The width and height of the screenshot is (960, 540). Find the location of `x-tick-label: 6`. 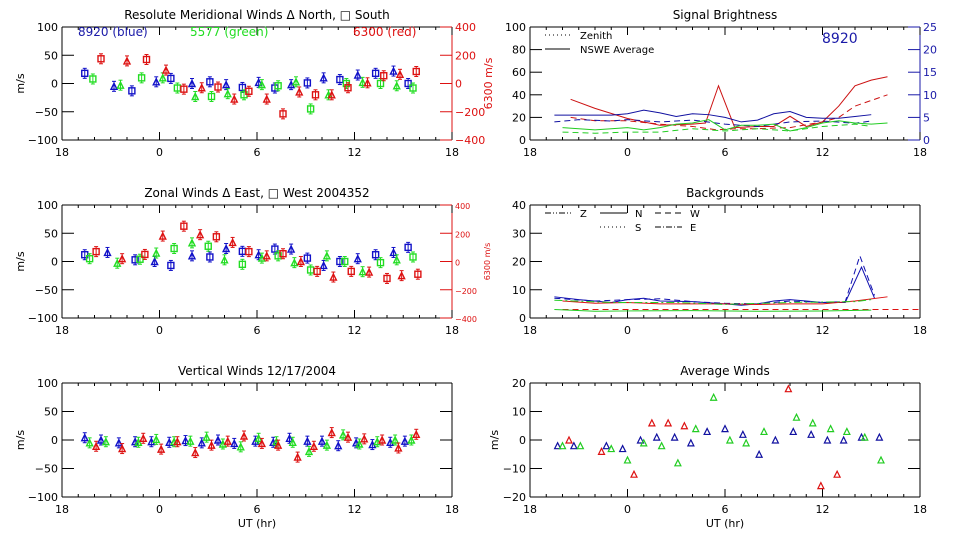

x-tick-label: 6 is located at coordinates (725, 330).